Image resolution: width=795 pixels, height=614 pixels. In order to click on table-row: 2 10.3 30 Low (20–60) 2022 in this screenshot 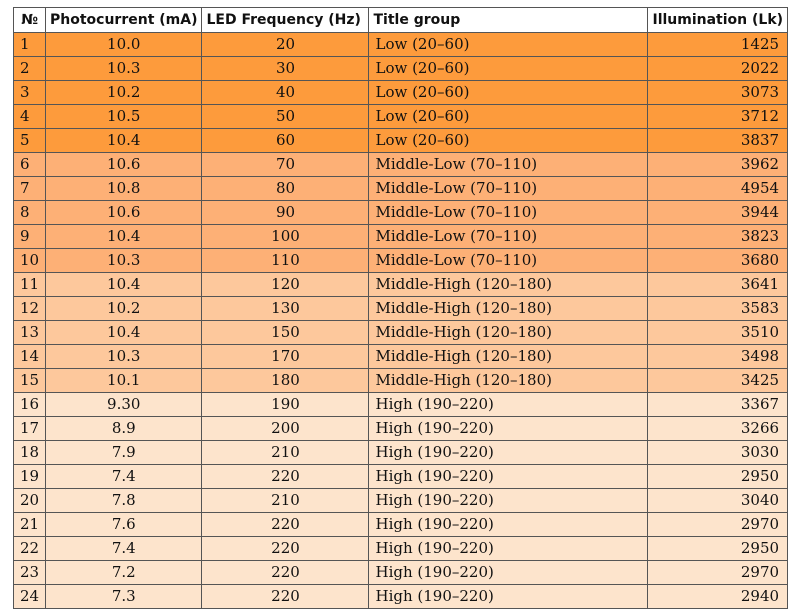, I will do `click(401, 68)`.